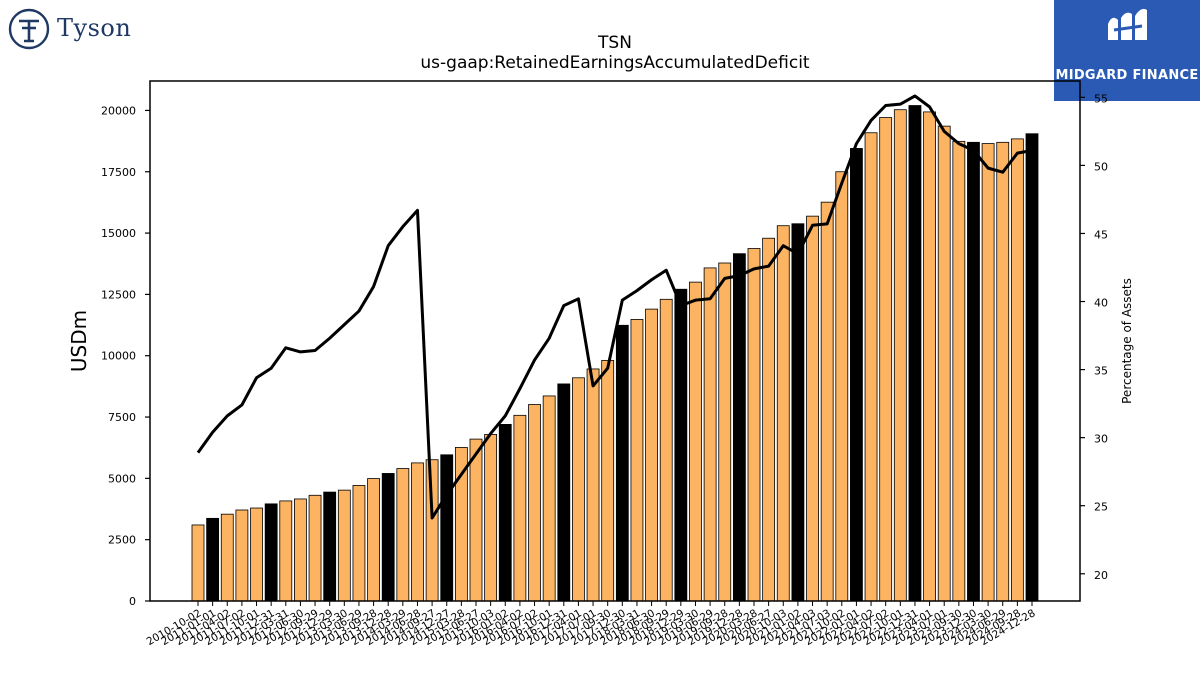  I want to click on y-tick-label: 20000, so click(118, 110).